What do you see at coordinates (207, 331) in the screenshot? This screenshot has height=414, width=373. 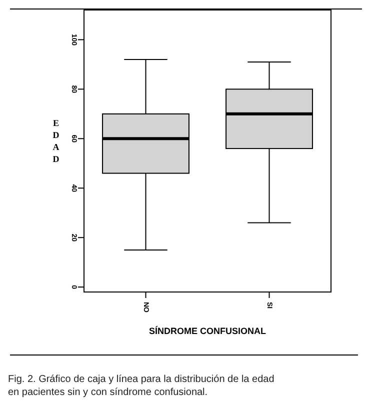 I see `x-axis-title: SÍNDROME CONFUSIONAL` at bounding box center [207, 331].